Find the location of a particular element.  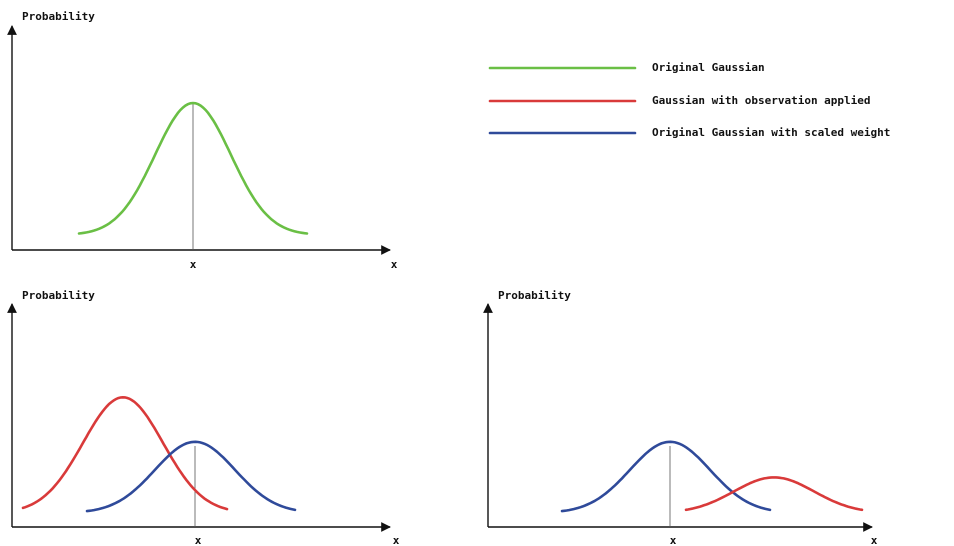

legend-label-scaled: Original Gaussian with scaled weight is located at coordinates (771, 132).